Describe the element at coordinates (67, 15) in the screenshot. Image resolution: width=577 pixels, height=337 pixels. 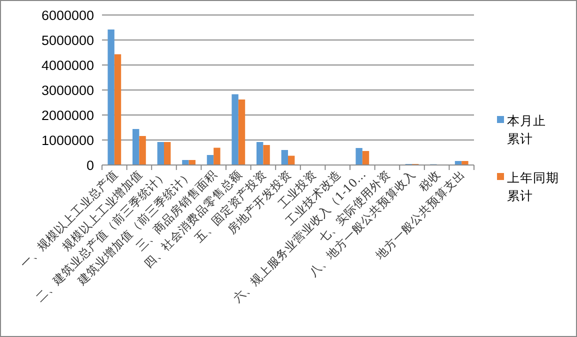
I see `y-tick-label: 6000000` at that location.